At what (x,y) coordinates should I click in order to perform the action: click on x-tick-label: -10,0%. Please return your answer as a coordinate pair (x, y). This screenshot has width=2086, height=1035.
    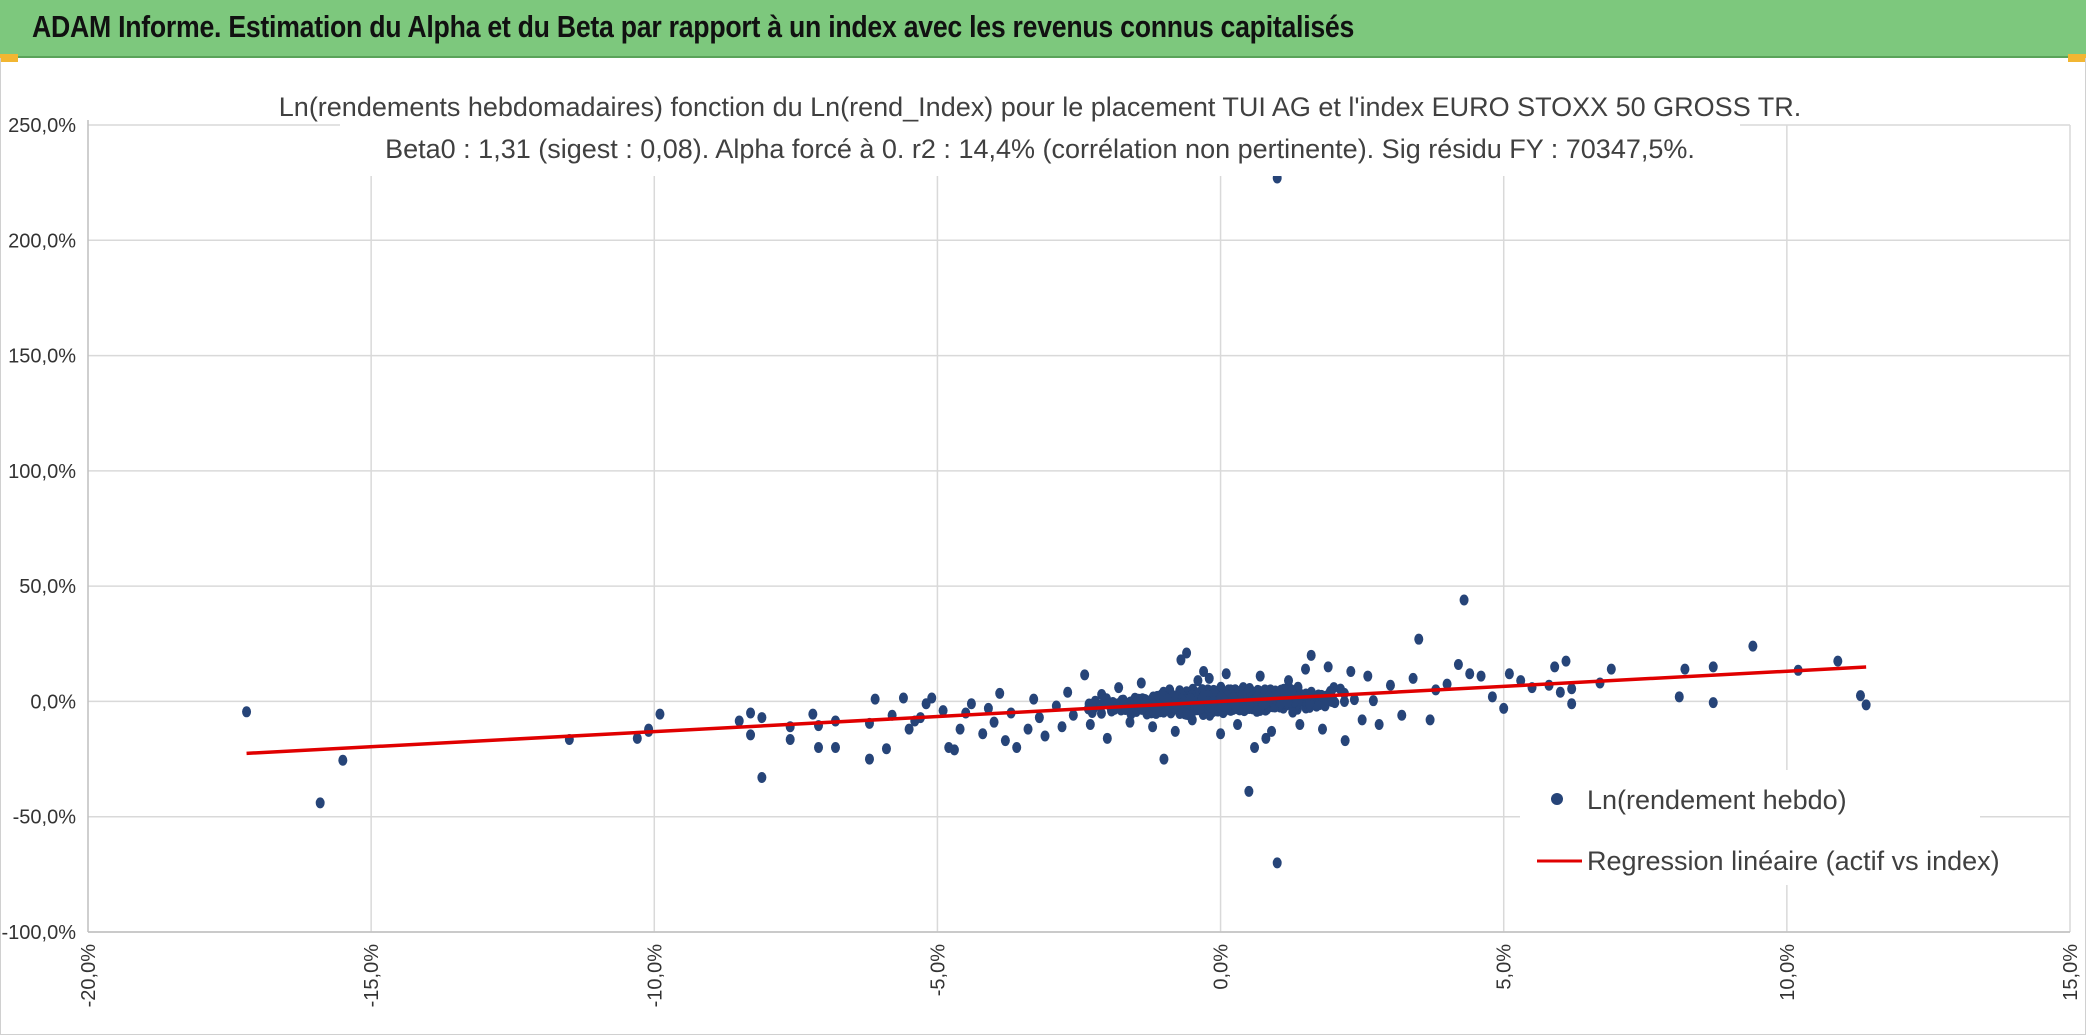
    Looking at the image, I should click on (655, 976).